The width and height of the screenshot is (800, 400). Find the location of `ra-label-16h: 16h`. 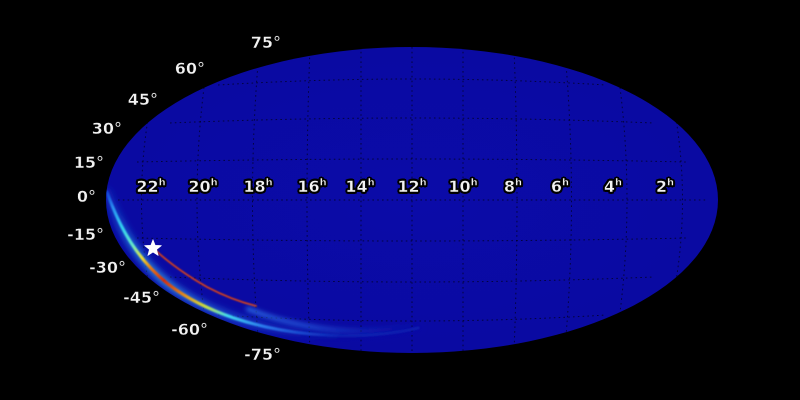

ra-label-16h: 16h is located at coordinates (312, 186).